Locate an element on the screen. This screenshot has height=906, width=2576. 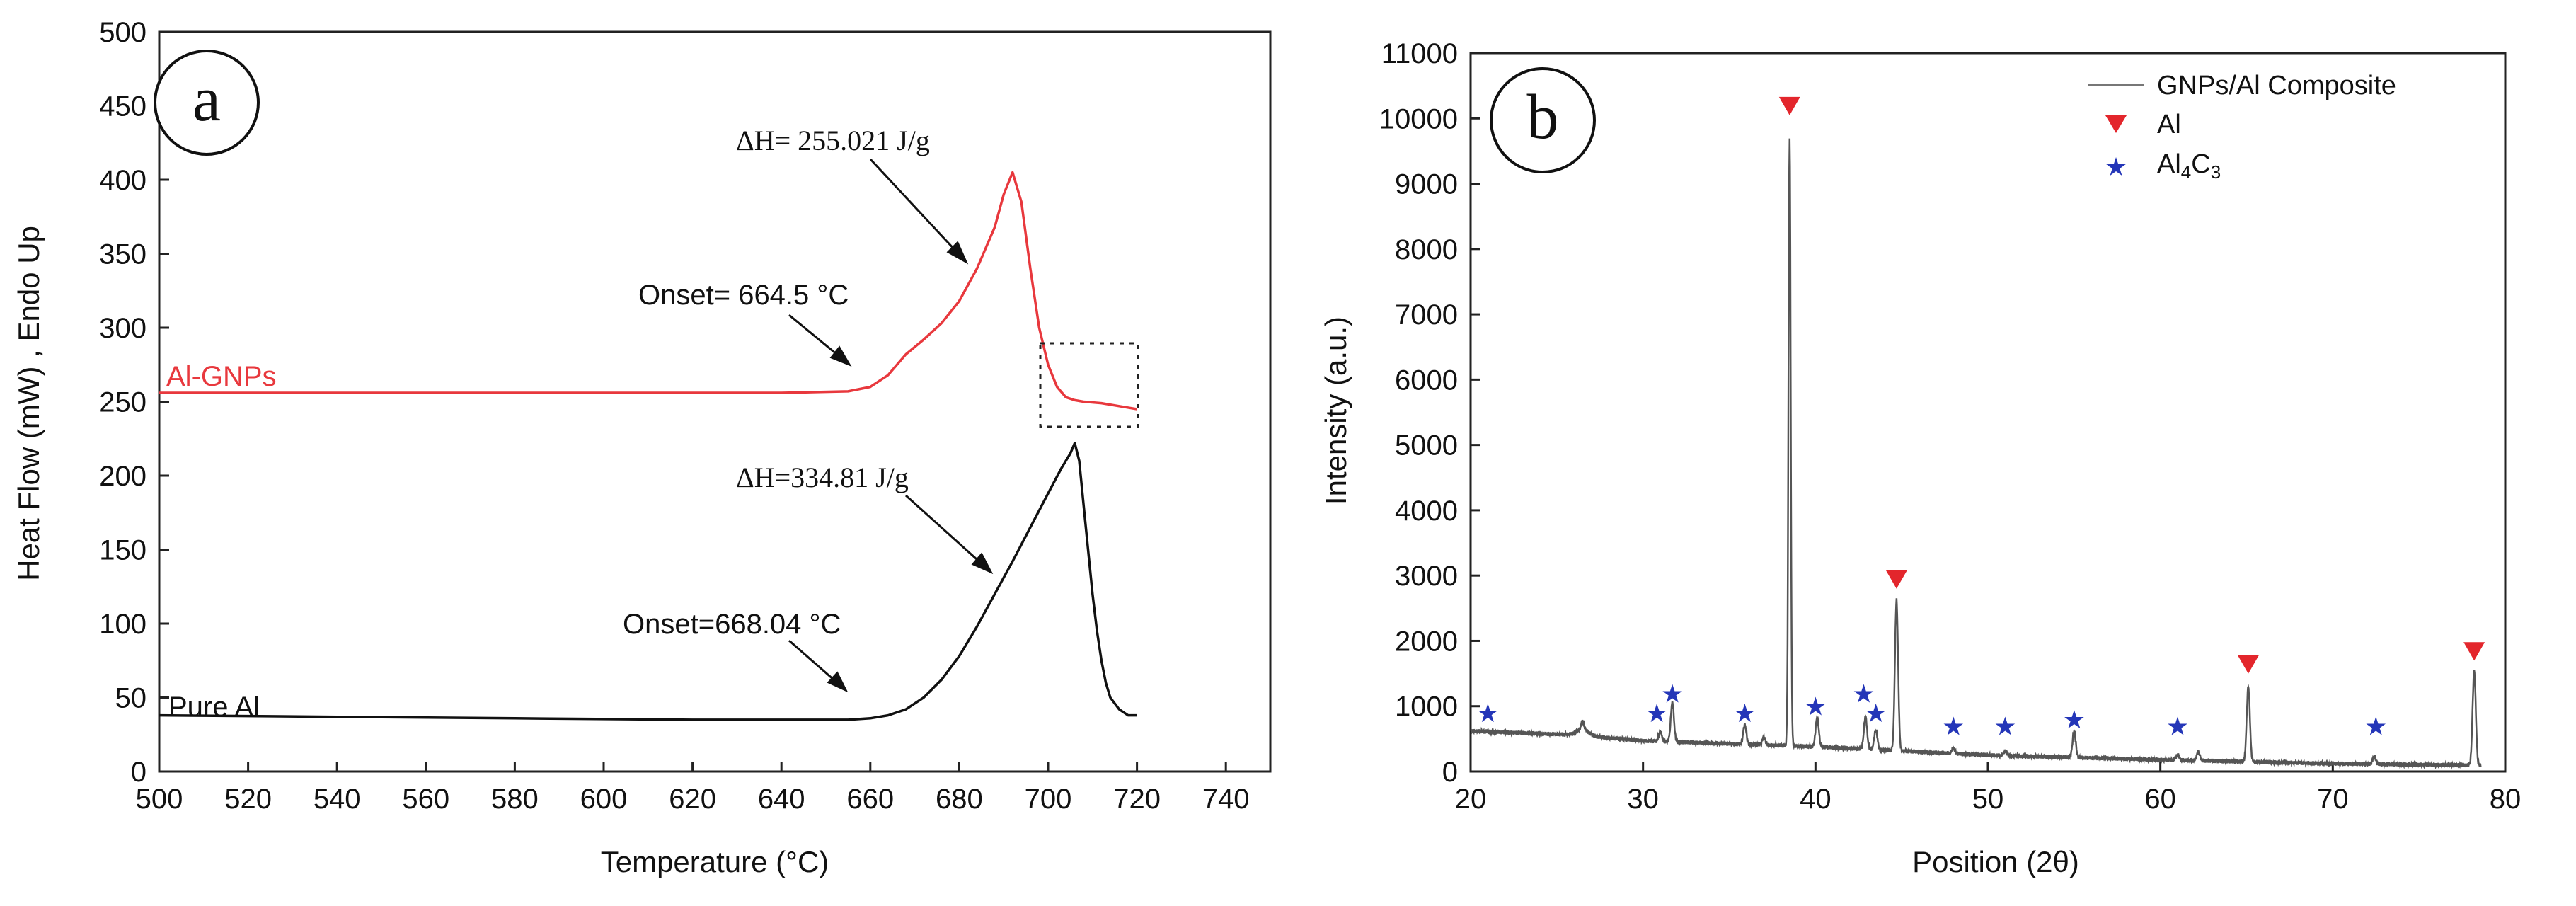
zoom-region-box is located at coordinates (1089, 385).